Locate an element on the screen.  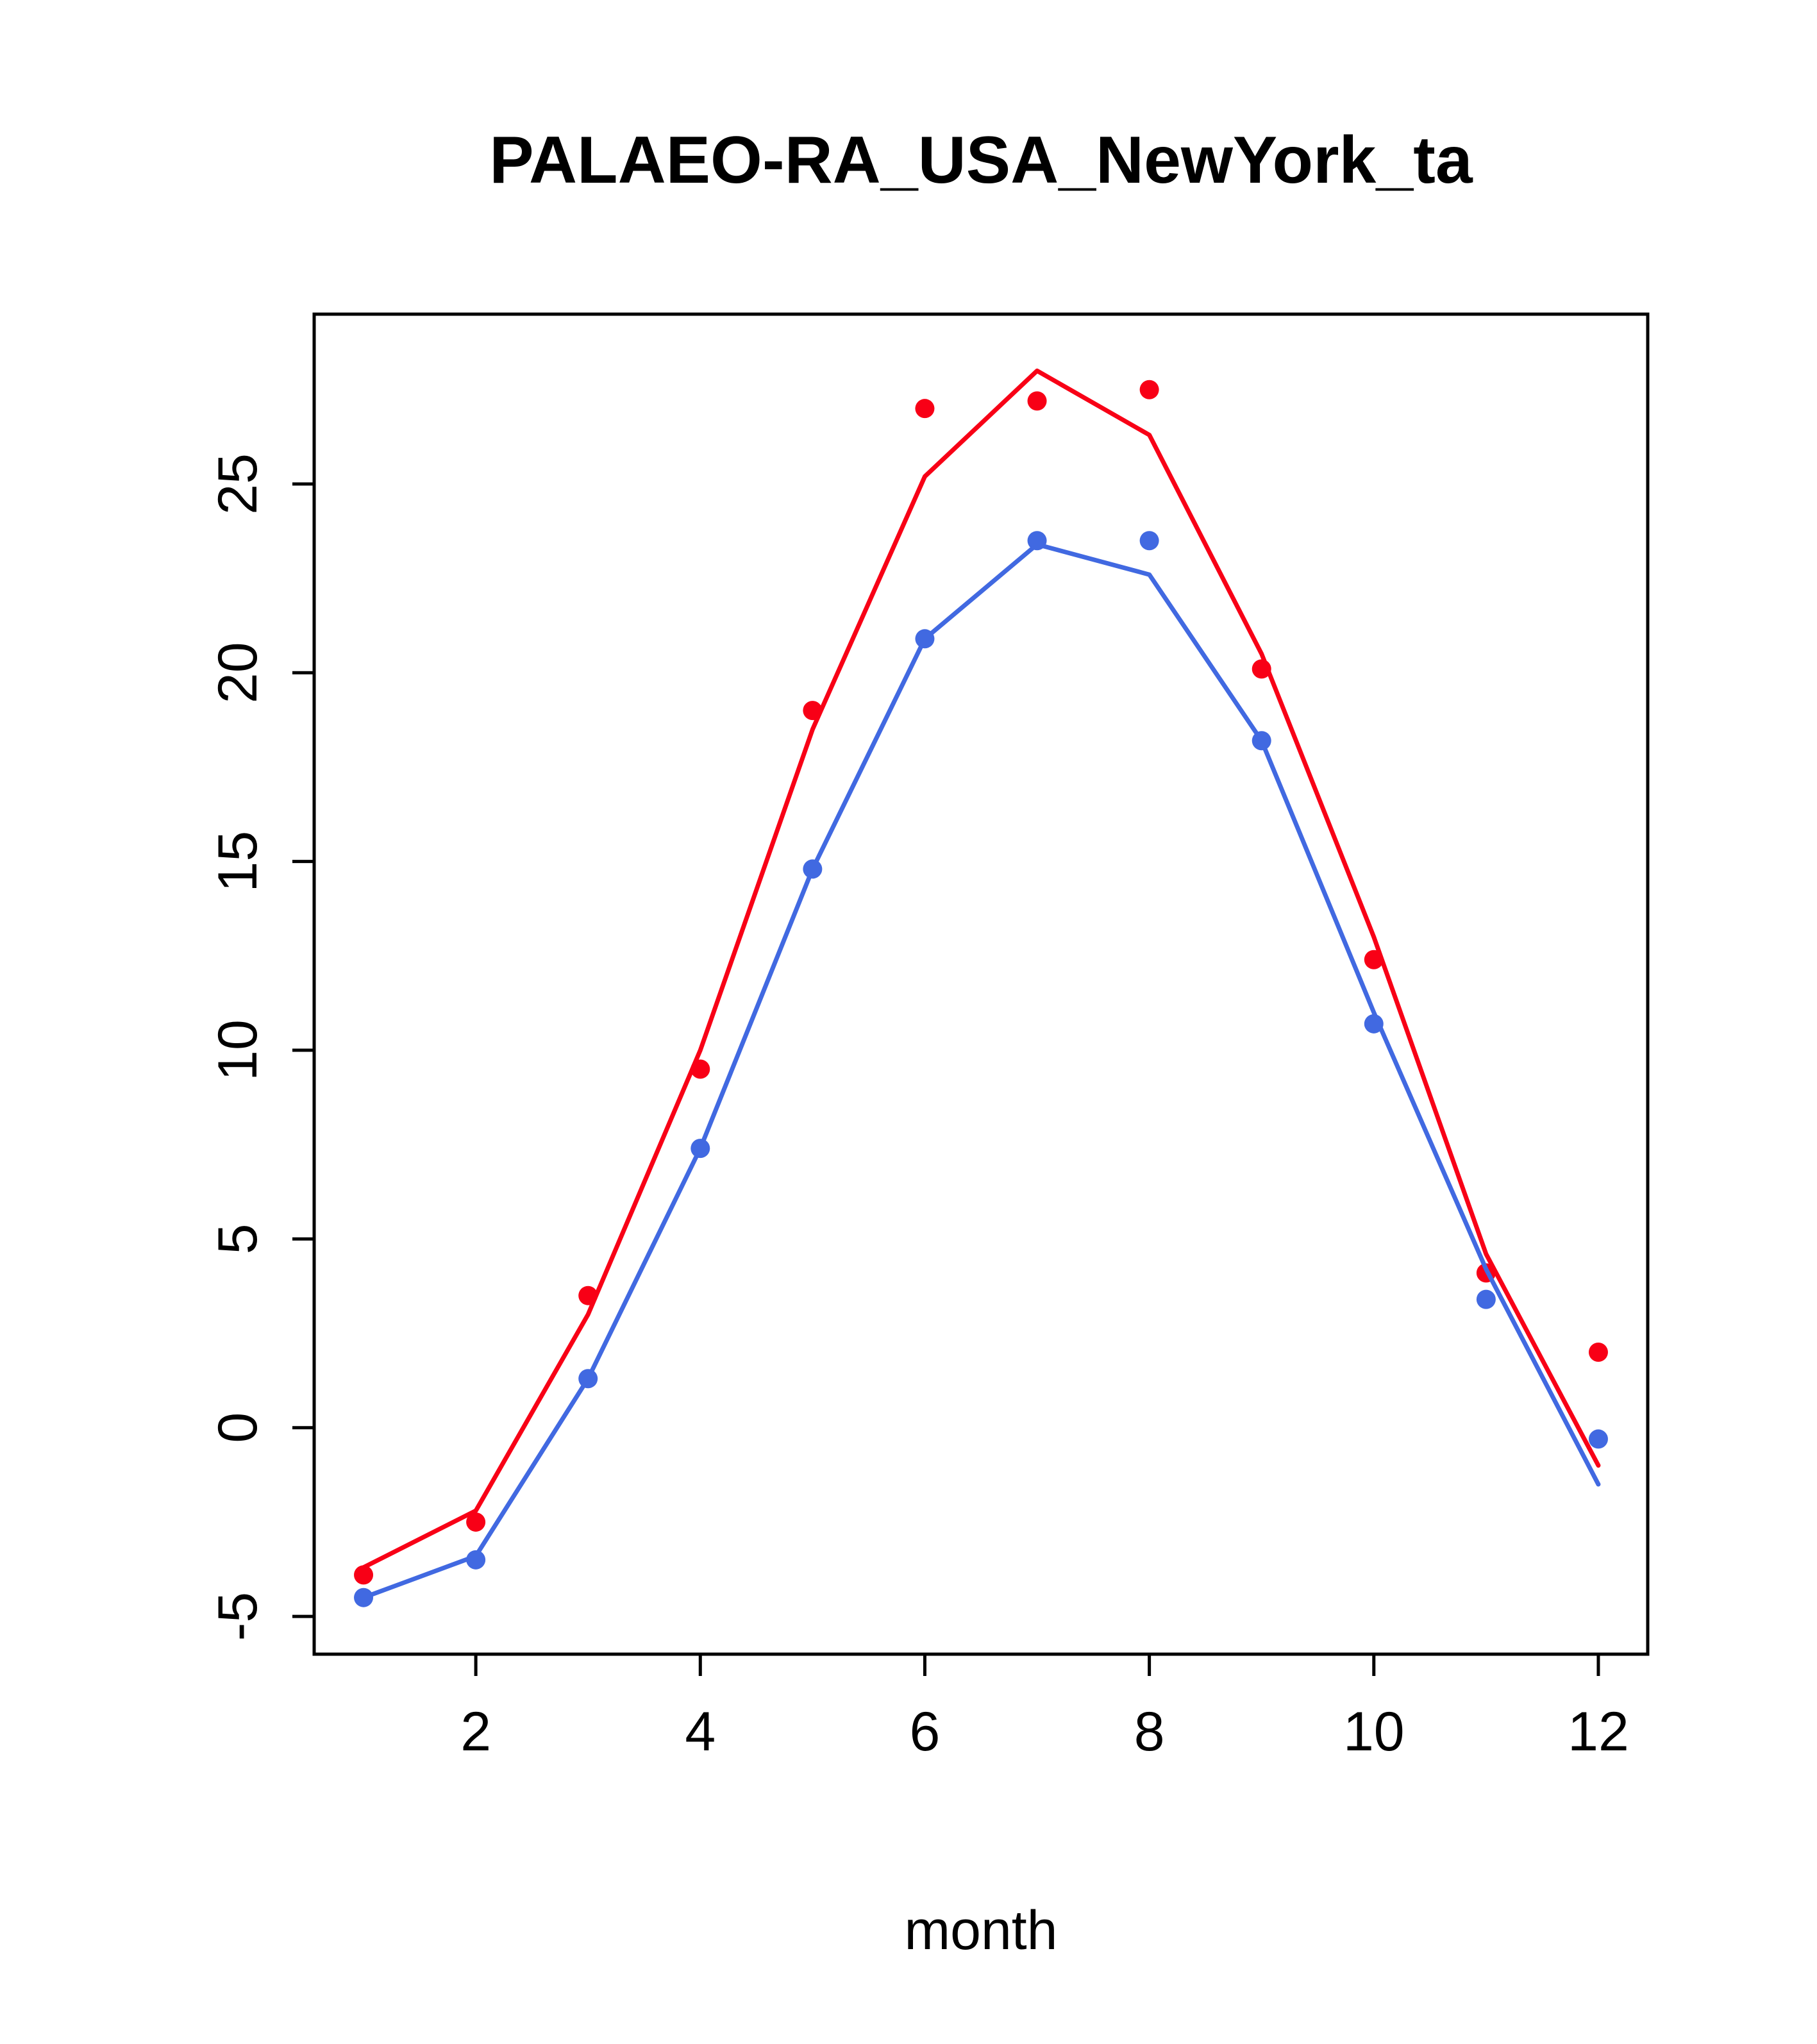
x-tick-label: 2 is located at coordinates (475, 1732).